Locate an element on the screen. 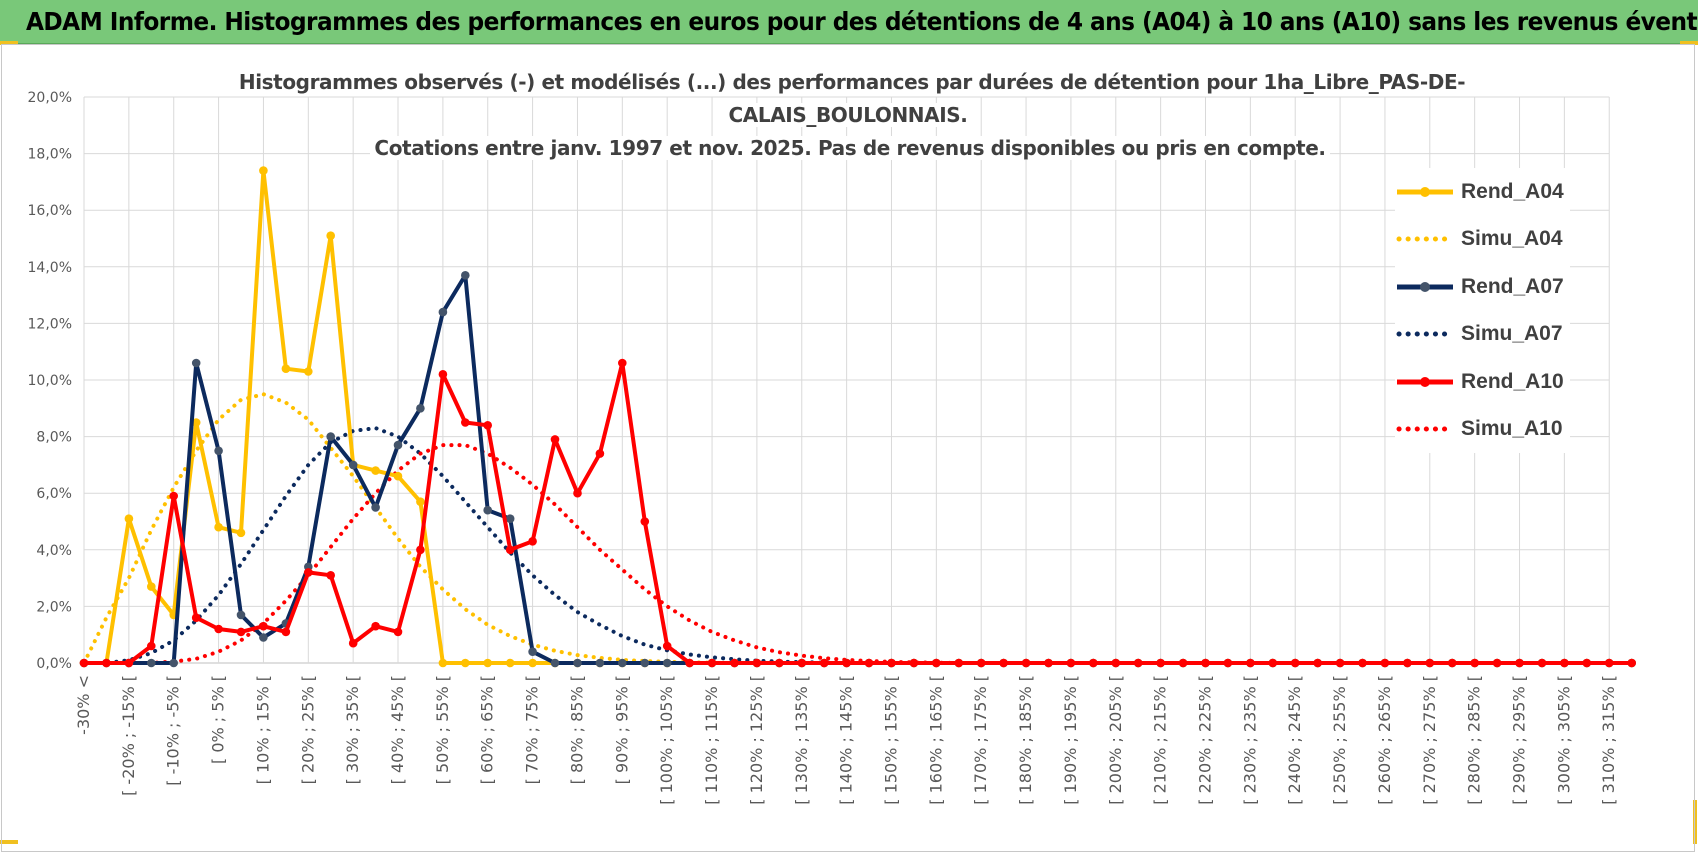 This screenshot has width=1698, height=854. legend-label: Simu_A07 is located at coordinates (1512, 334).